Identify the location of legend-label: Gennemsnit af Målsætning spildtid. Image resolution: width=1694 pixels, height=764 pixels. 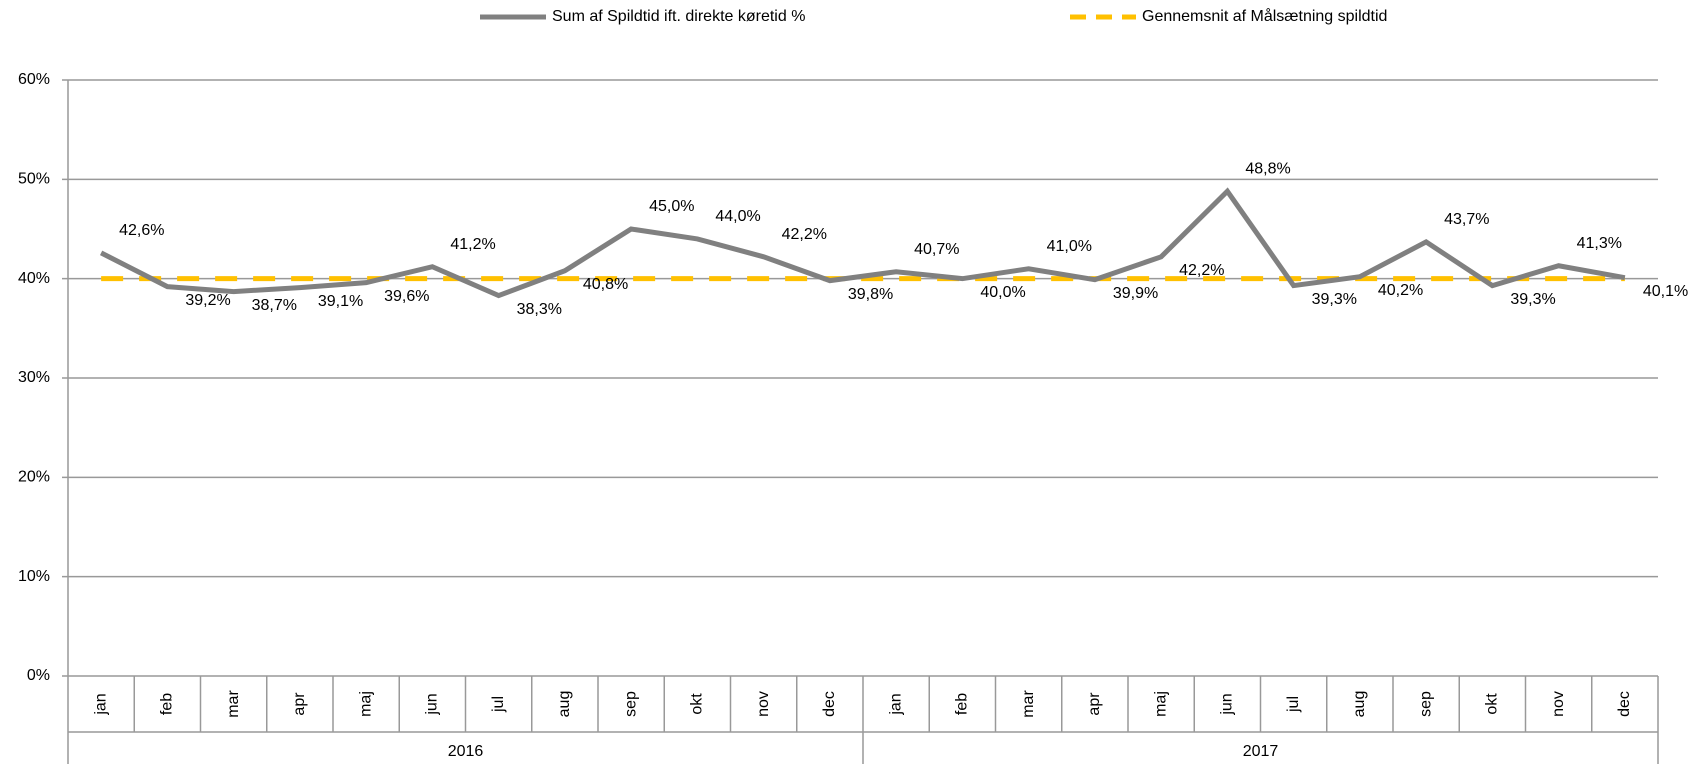
(1264, 16).